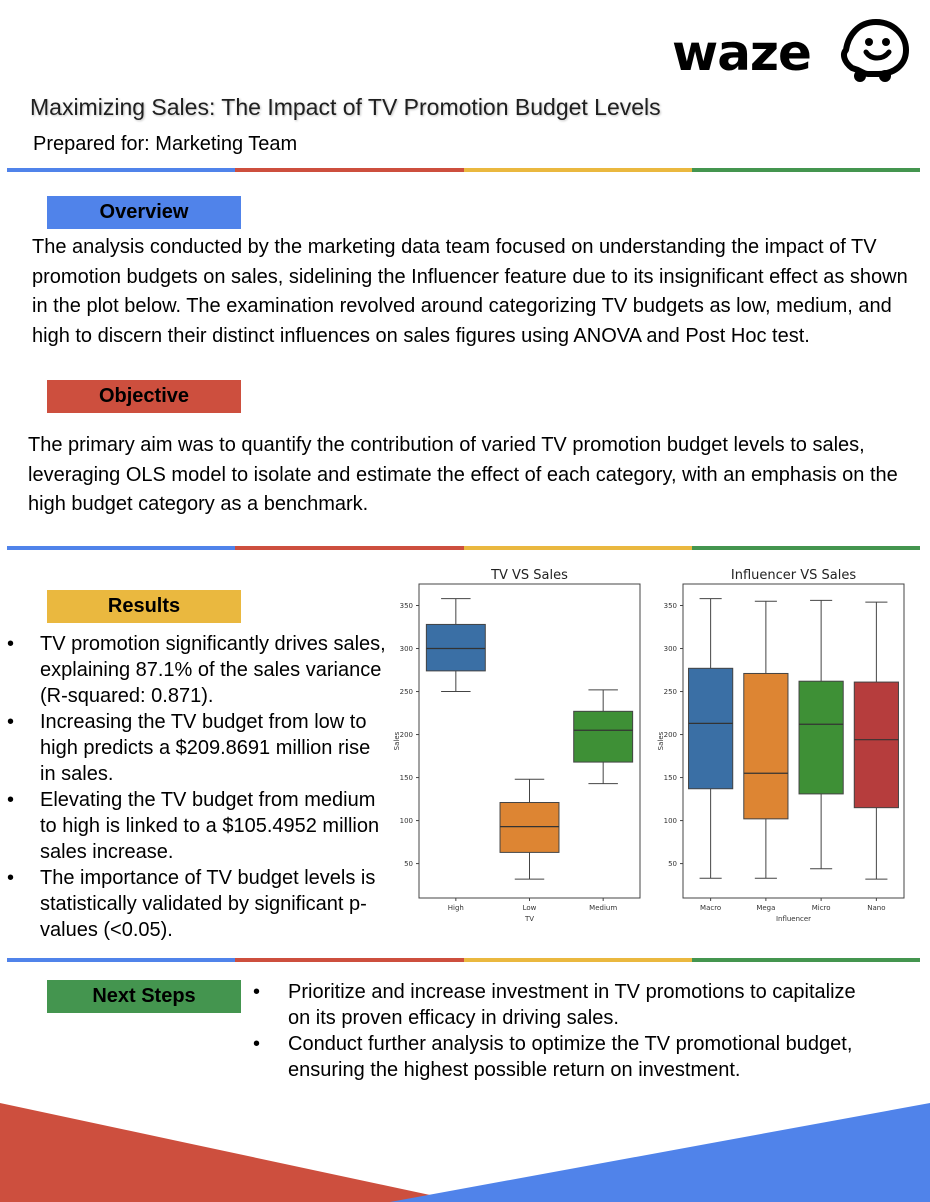 The image size is (930, 1202). Describe the element at coordinates (821, 737) in the screenshot. I see `box-micro` at that location.